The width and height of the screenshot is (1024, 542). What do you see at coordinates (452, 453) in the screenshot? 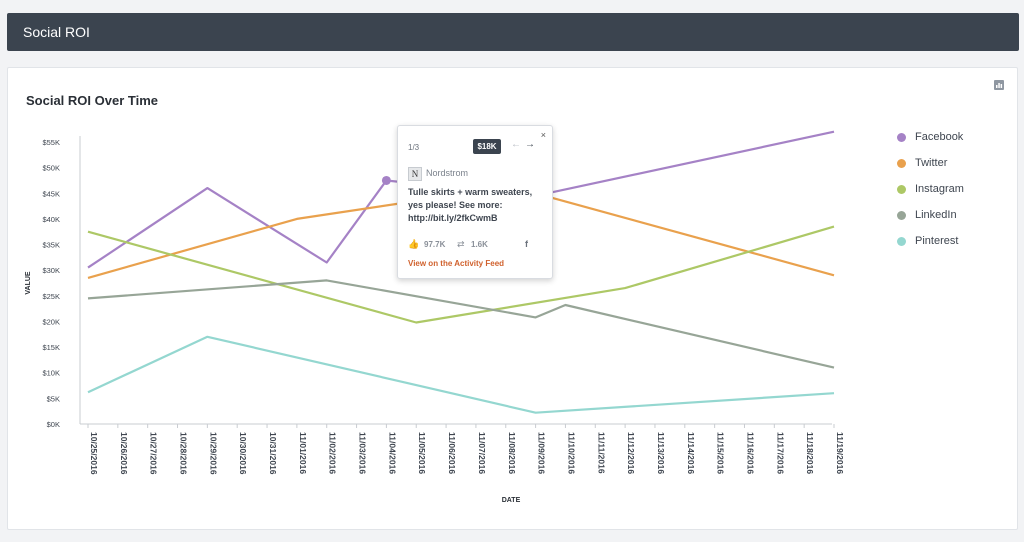
I see `x-tick-label: 11/06/2016` at bounding box center [452, 453].